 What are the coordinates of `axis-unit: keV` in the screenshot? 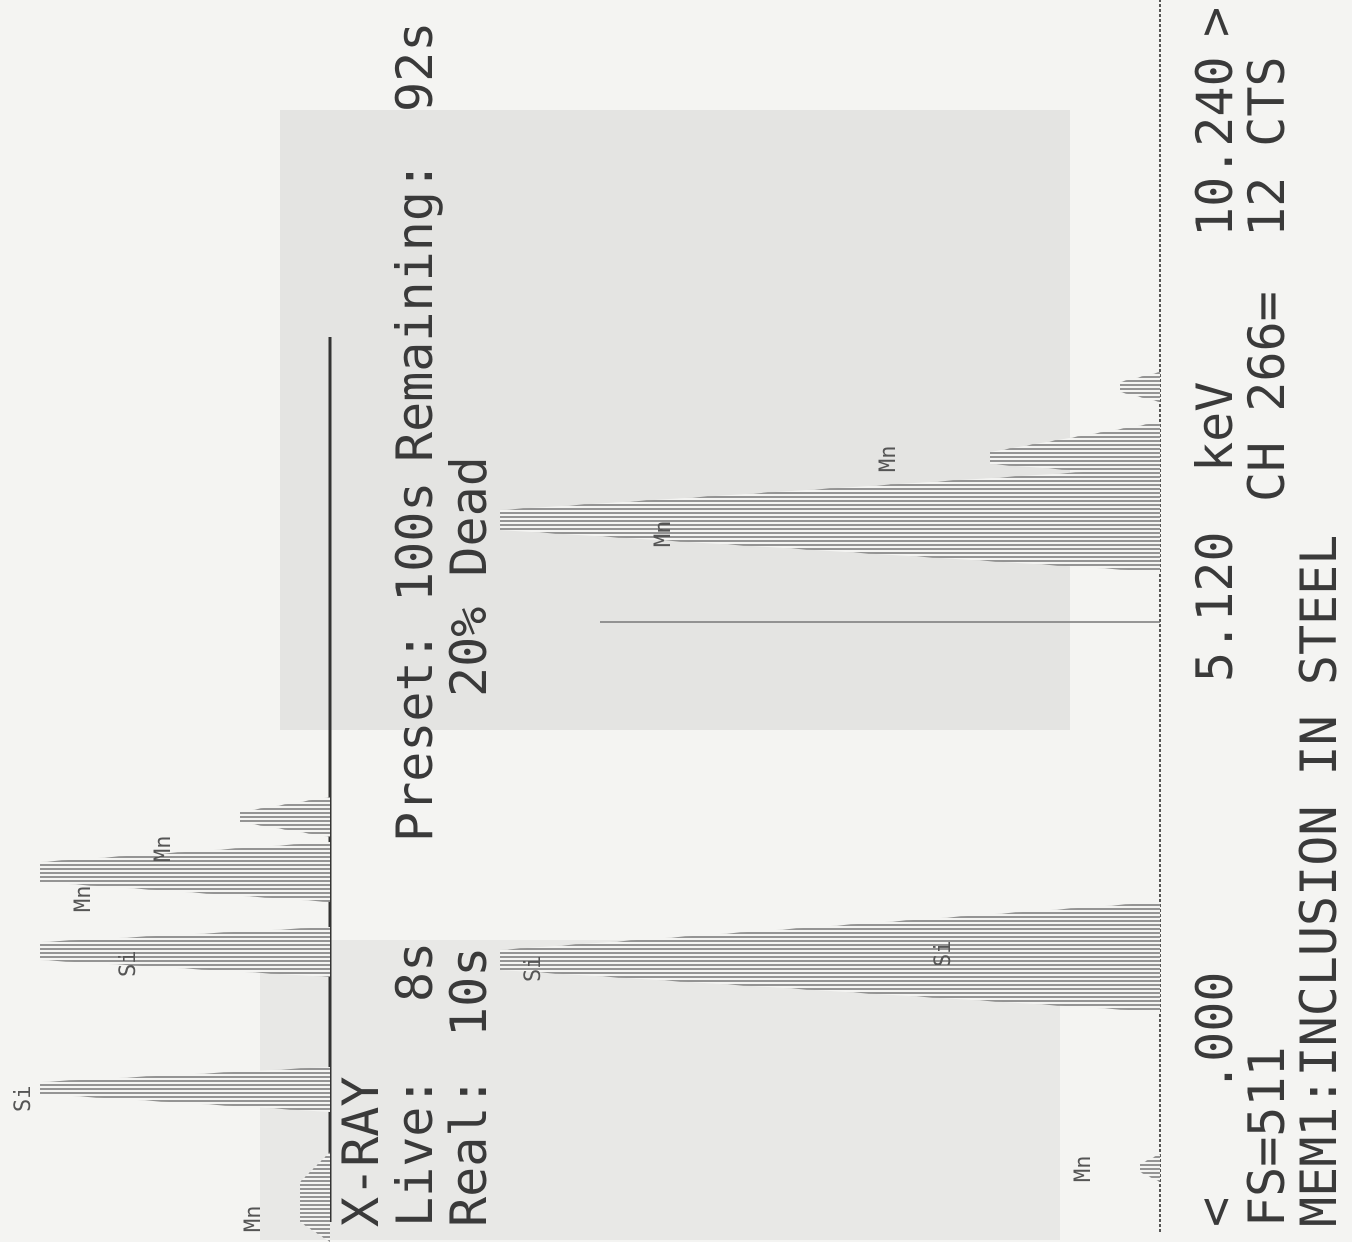 It's located at (1215, 427).